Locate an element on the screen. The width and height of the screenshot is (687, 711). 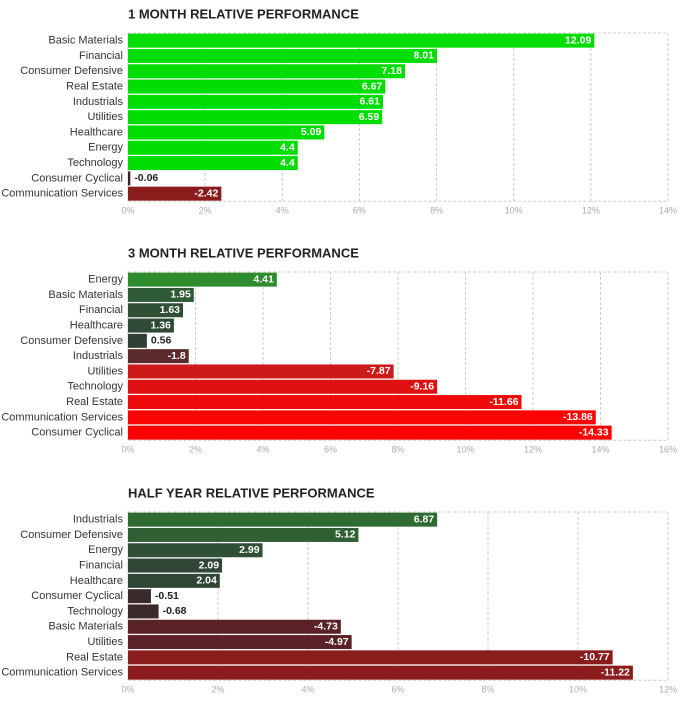
value-label: 4.41 is located at coordinates (263, 279).